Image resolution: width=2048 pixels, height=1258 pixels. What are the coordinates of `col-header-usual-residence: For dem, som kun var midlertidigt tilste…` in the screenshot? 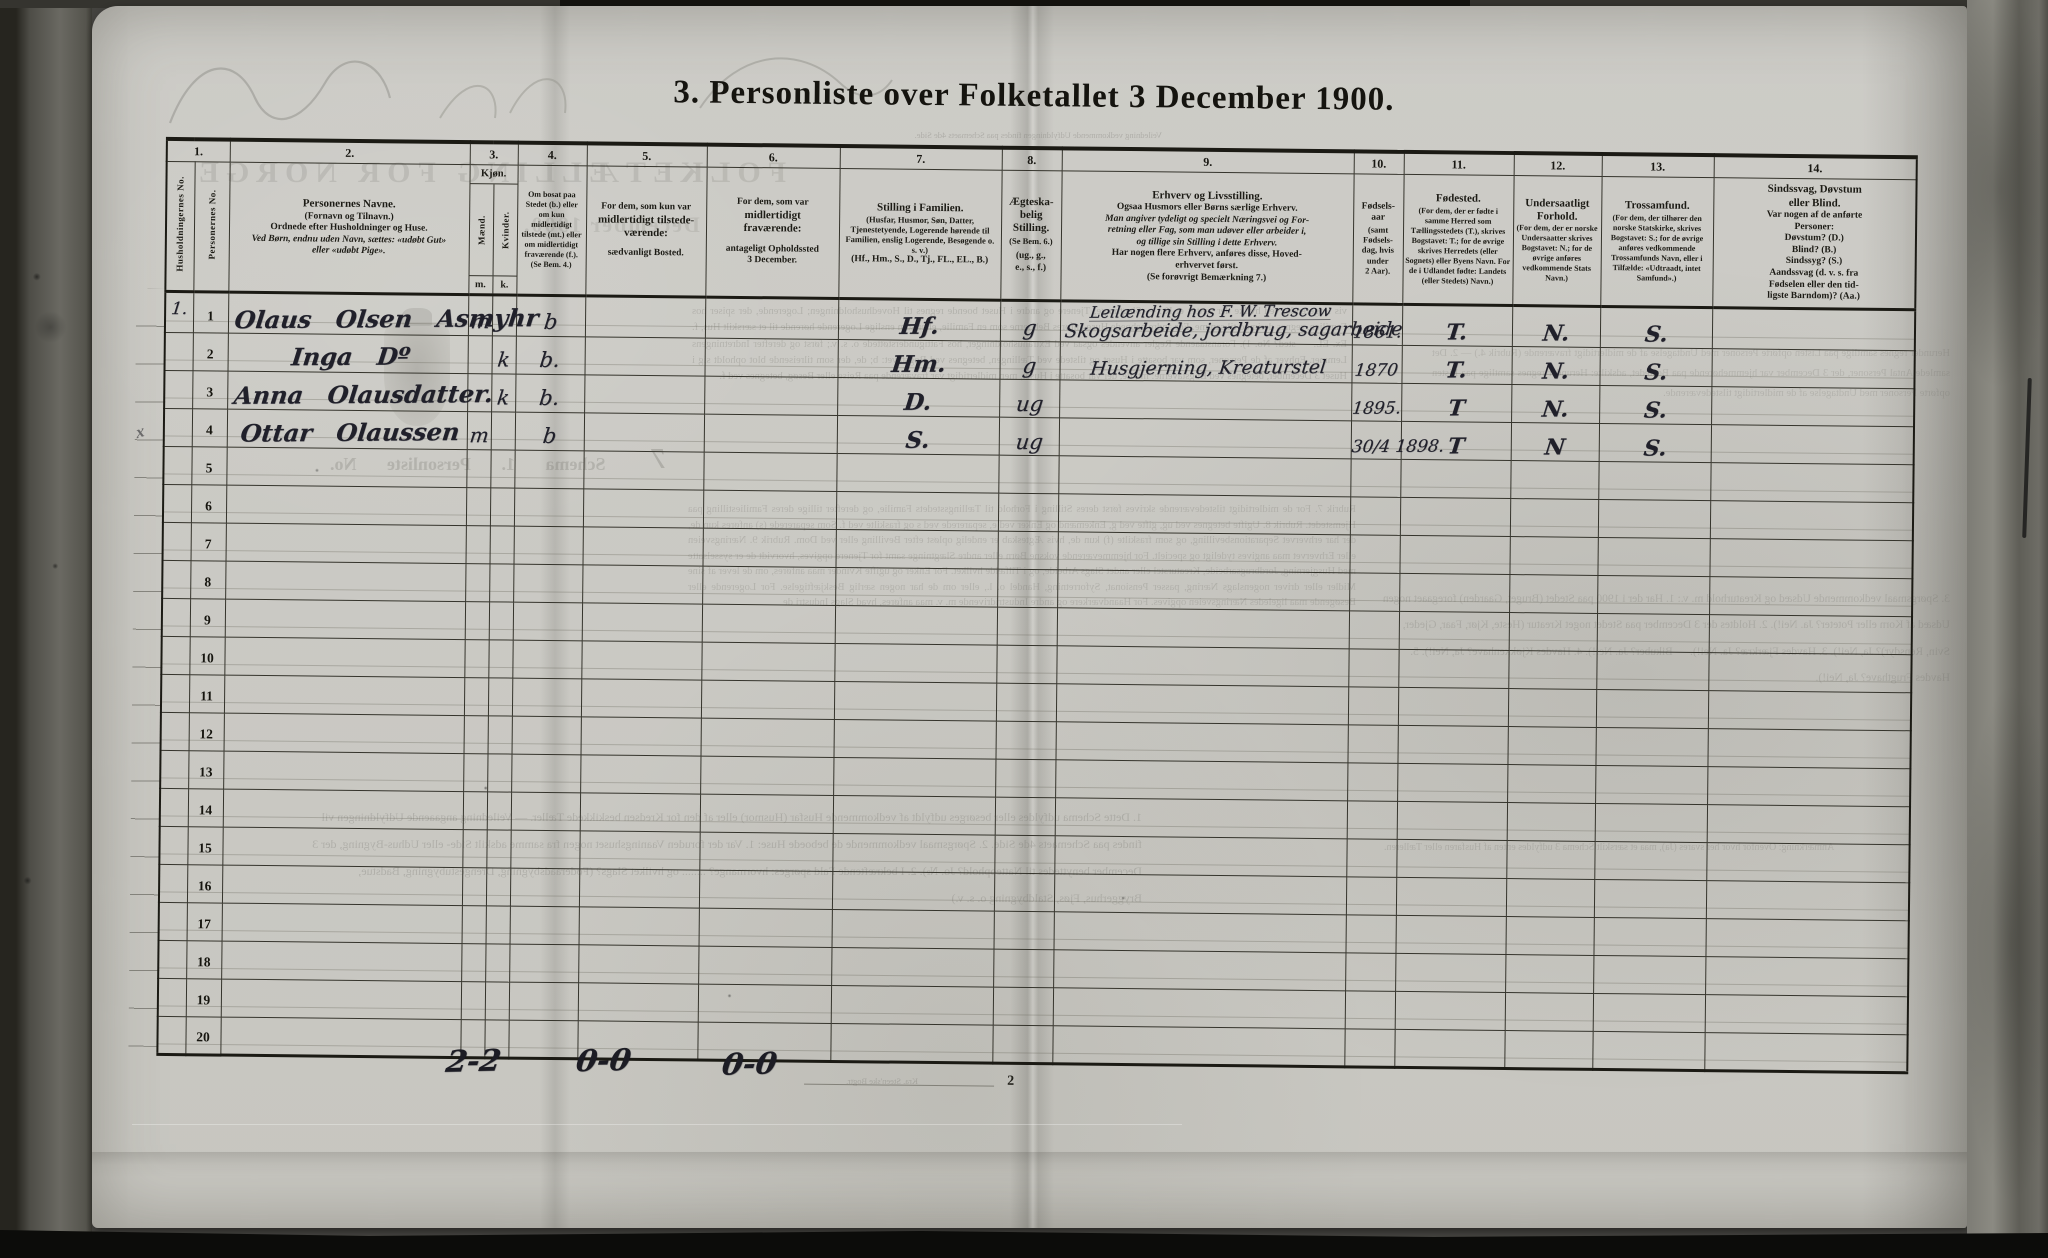 It's located at (646, 231).